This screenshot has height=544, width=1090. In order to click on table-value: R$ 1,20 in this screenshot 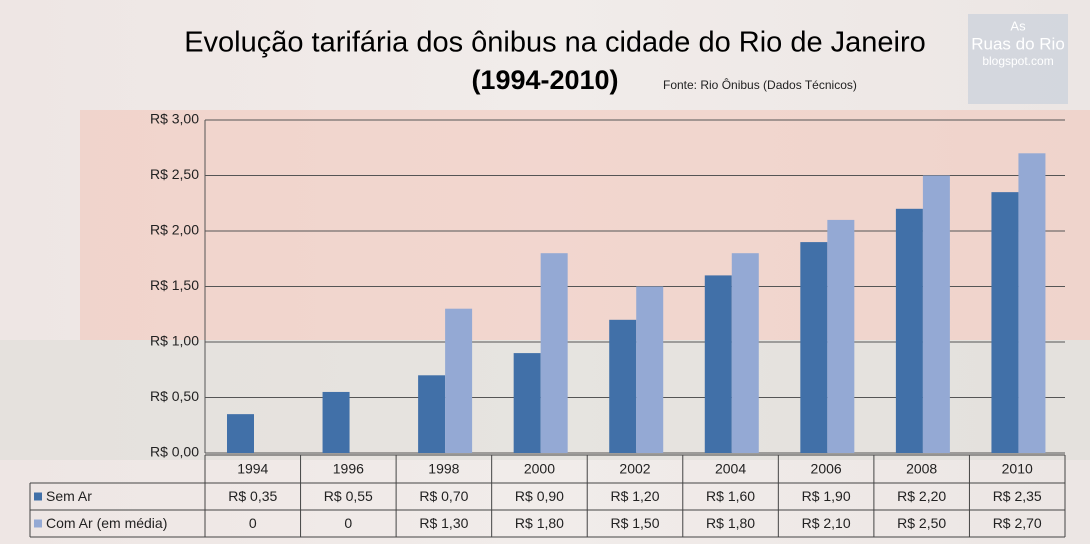, I will do `click(634, 496)`.